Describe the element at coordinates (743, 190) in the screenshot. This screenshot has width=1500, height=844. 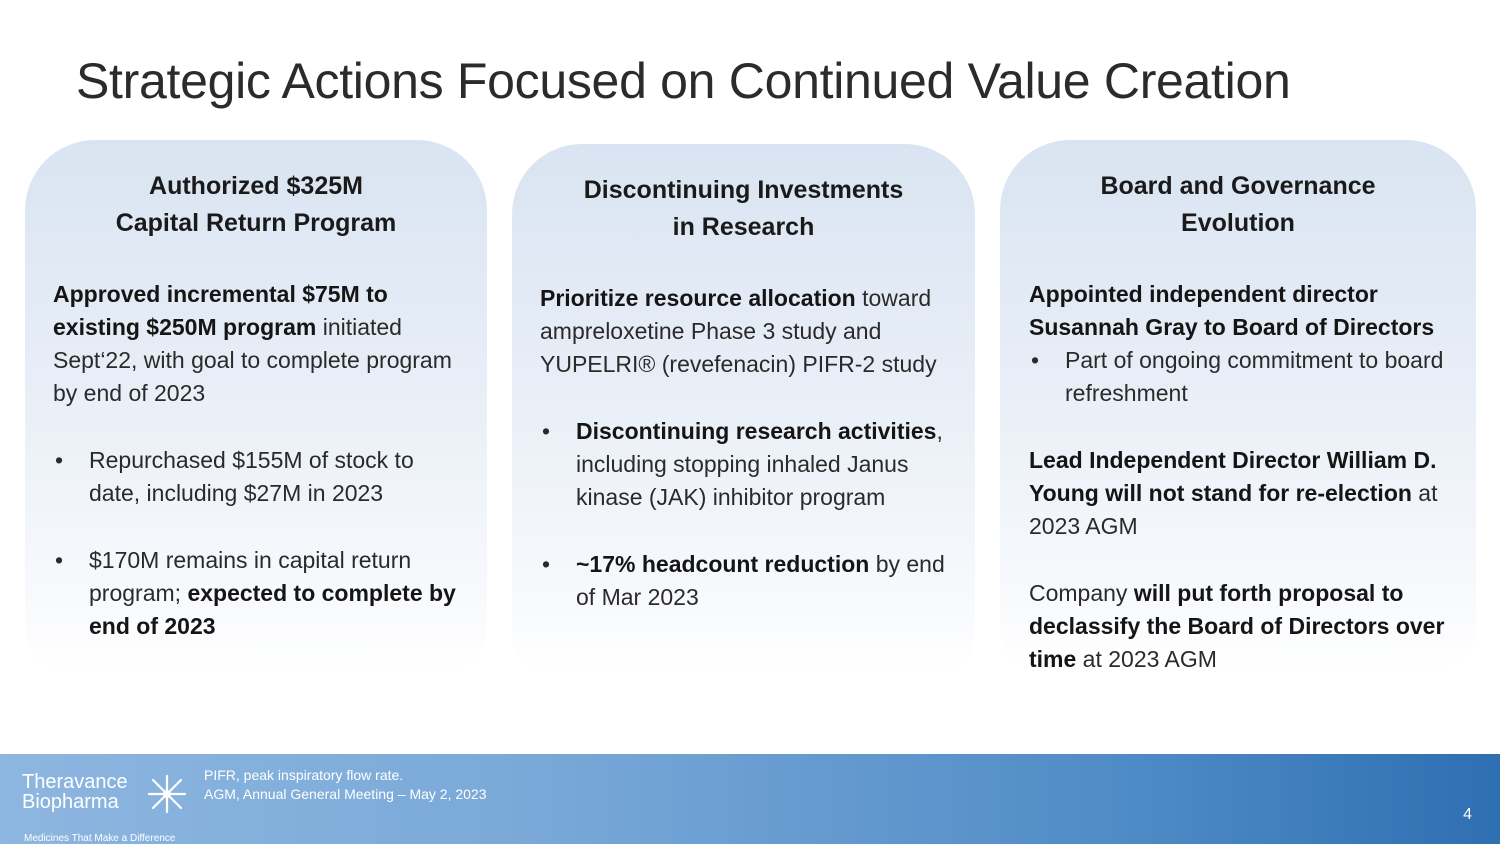
I see `card-heading-line-1: Discontinuing Investments` at that location.